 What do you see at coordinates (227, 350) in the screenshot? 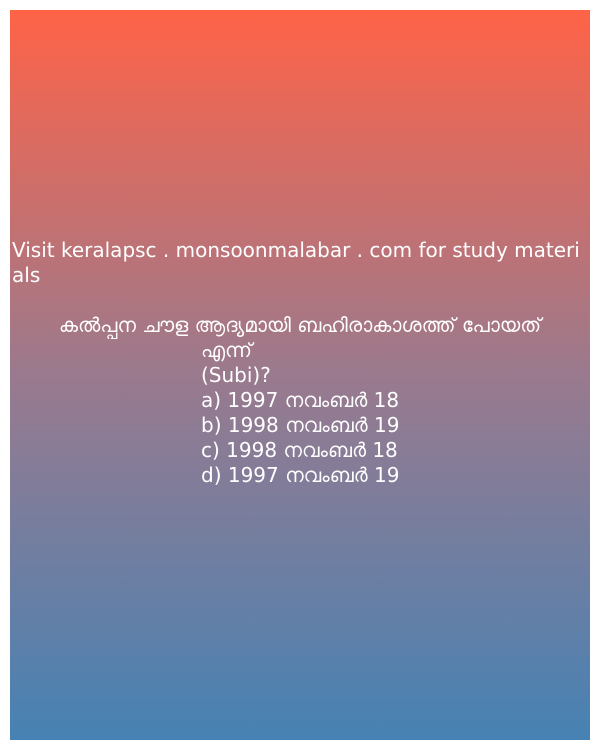
I see `question-line-2: എന്ന്` at bounding box center [227, 350].